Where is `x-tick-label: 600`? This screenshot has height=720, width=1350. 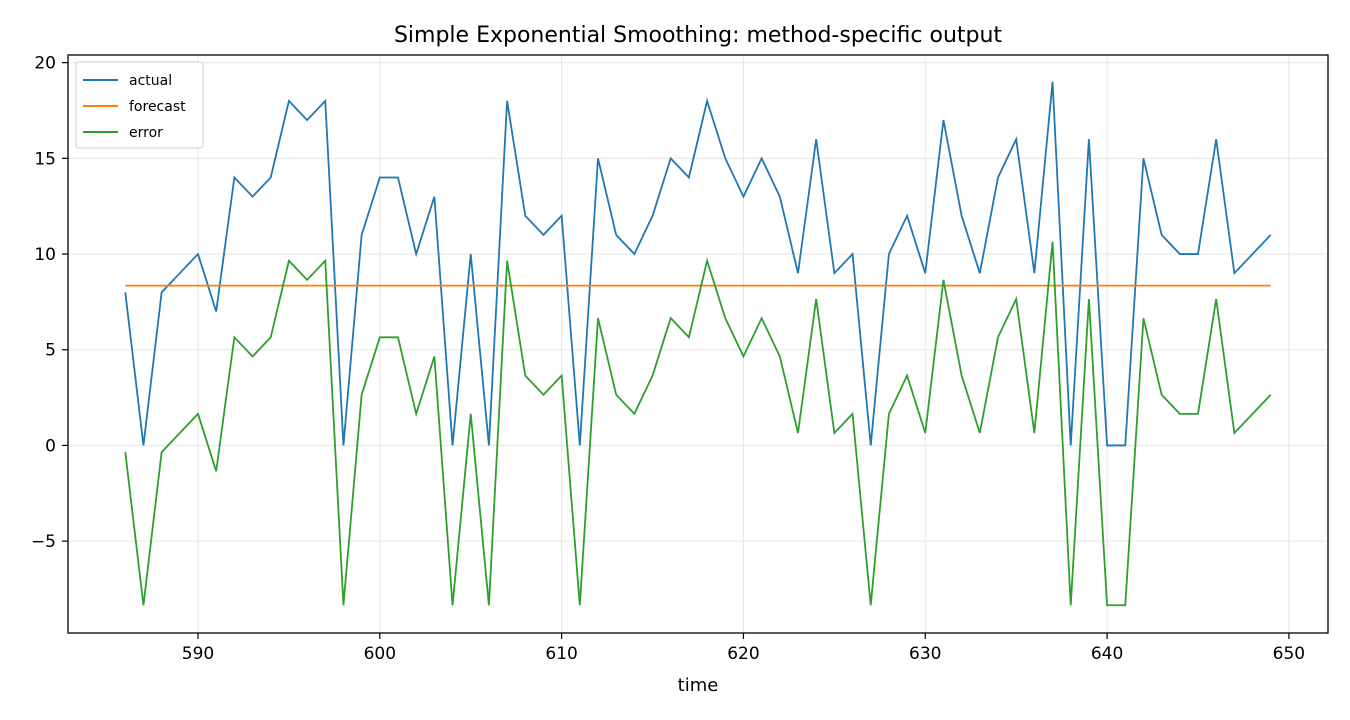 x-tick-label: 600 is located at coordinates (380, 654).